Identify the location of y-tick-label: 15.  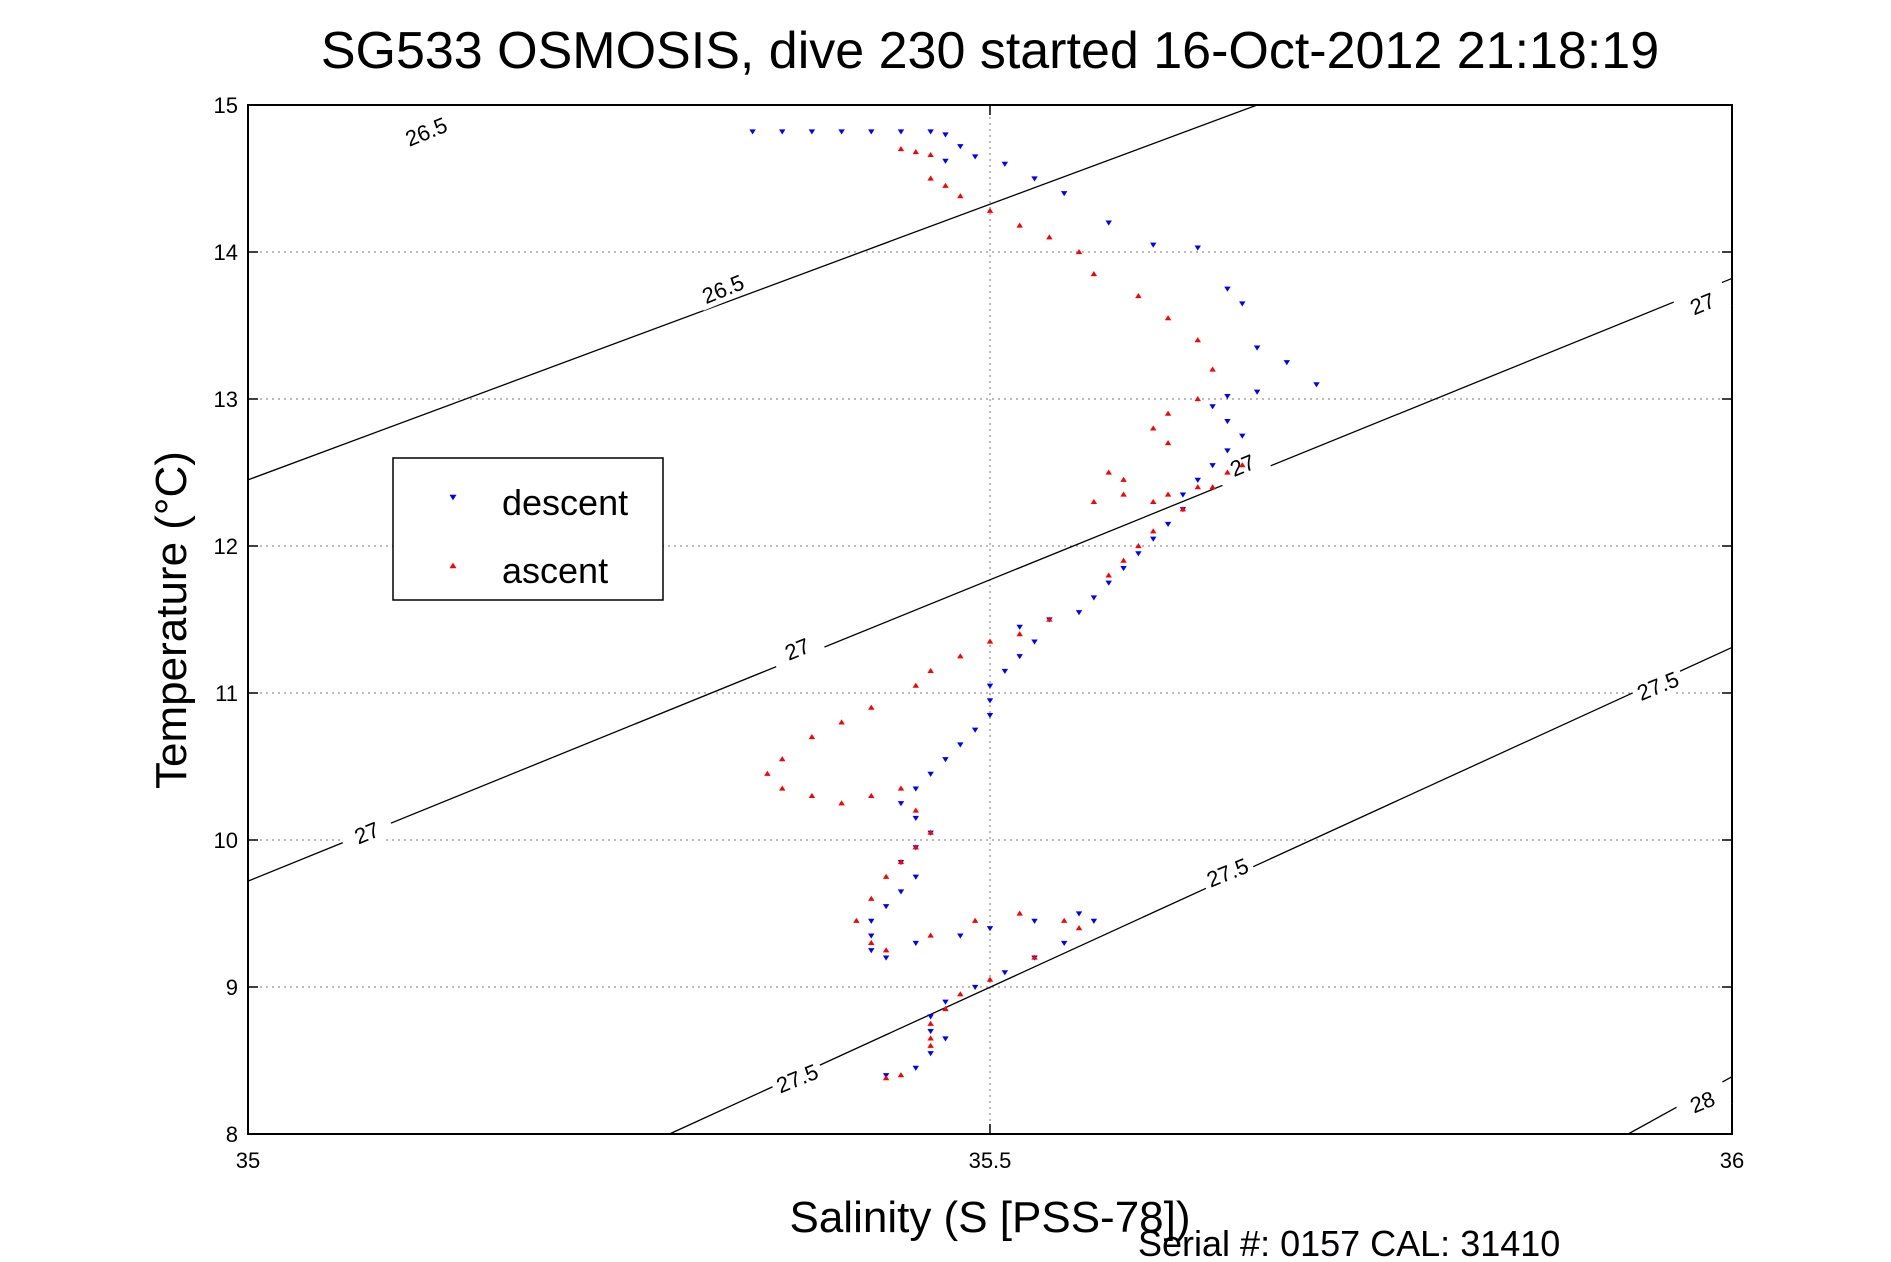
(226, 105).